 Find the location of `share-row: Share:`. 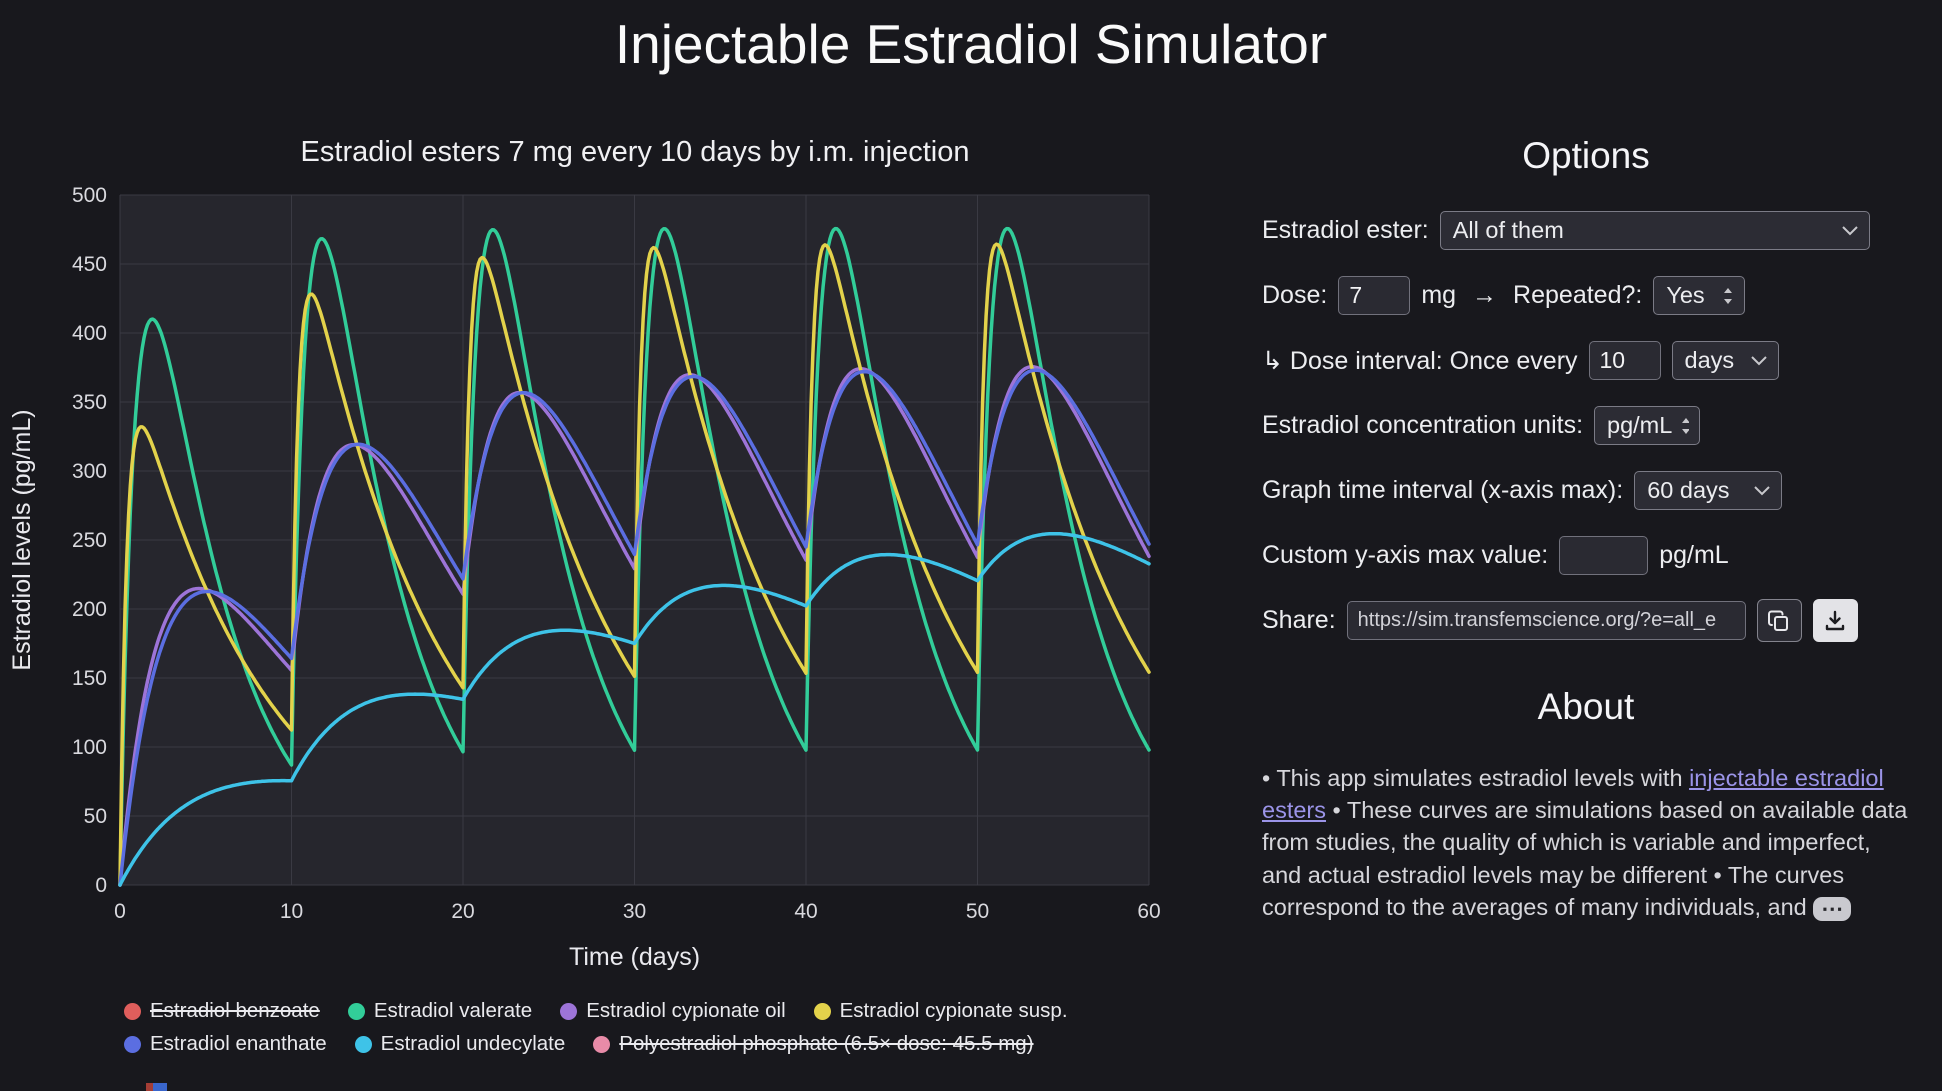

share-row: Share: is located at coordinates (1586, 620).